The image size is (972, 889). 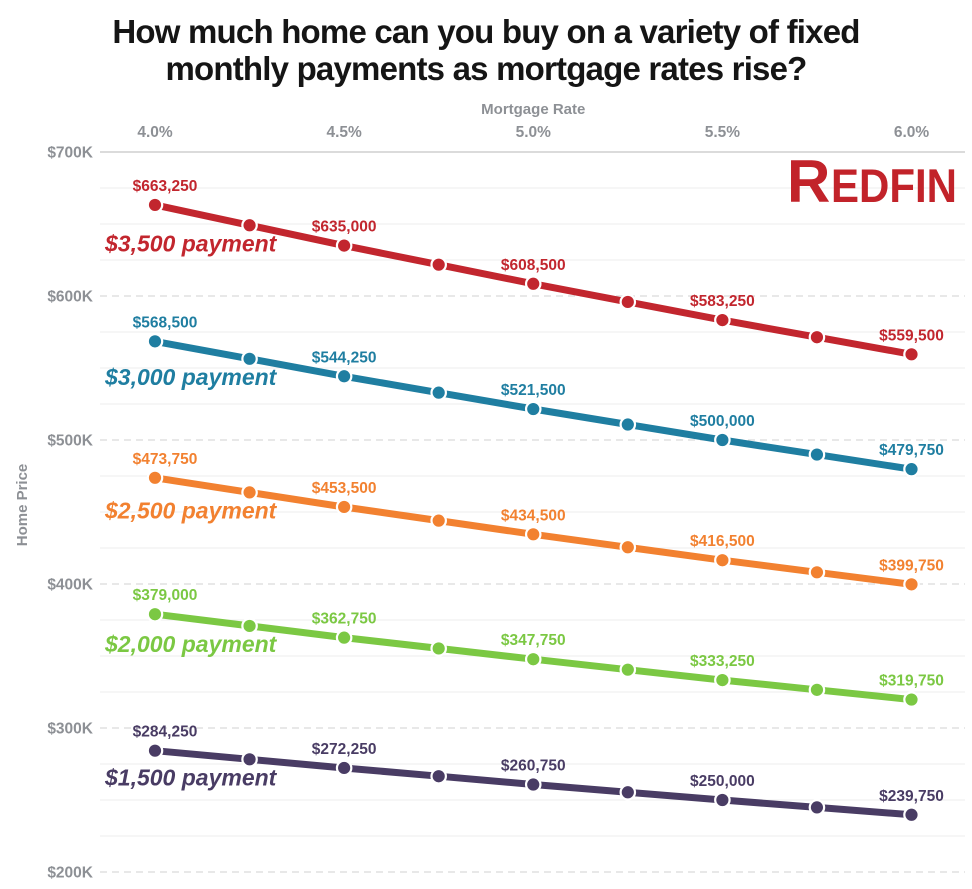 What do you see at coordinates (911, 565) in the screenshot?
I see `data-point-label: $399,750` at bounding box center [911, 565].